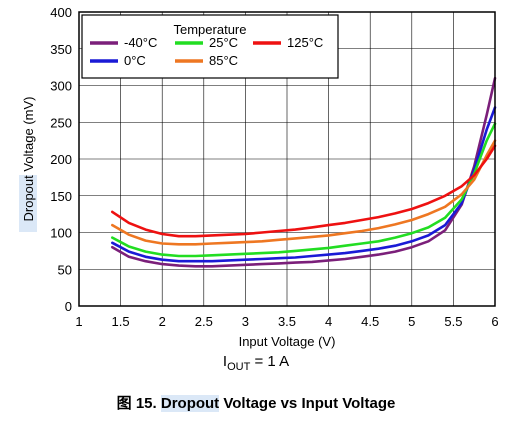 This screenshot has width=512, height=421. I want to click on y-tick-label: 250, so click(61, 122).